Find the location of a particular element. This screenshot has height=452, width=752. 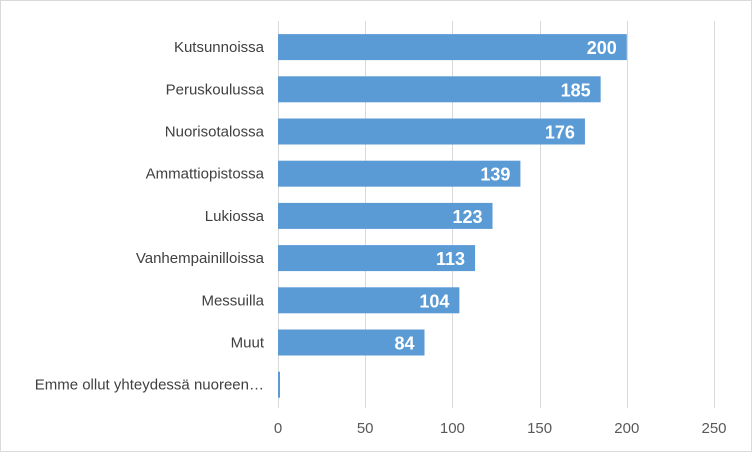

data-label: 104 is located at coordinates (434, 301).